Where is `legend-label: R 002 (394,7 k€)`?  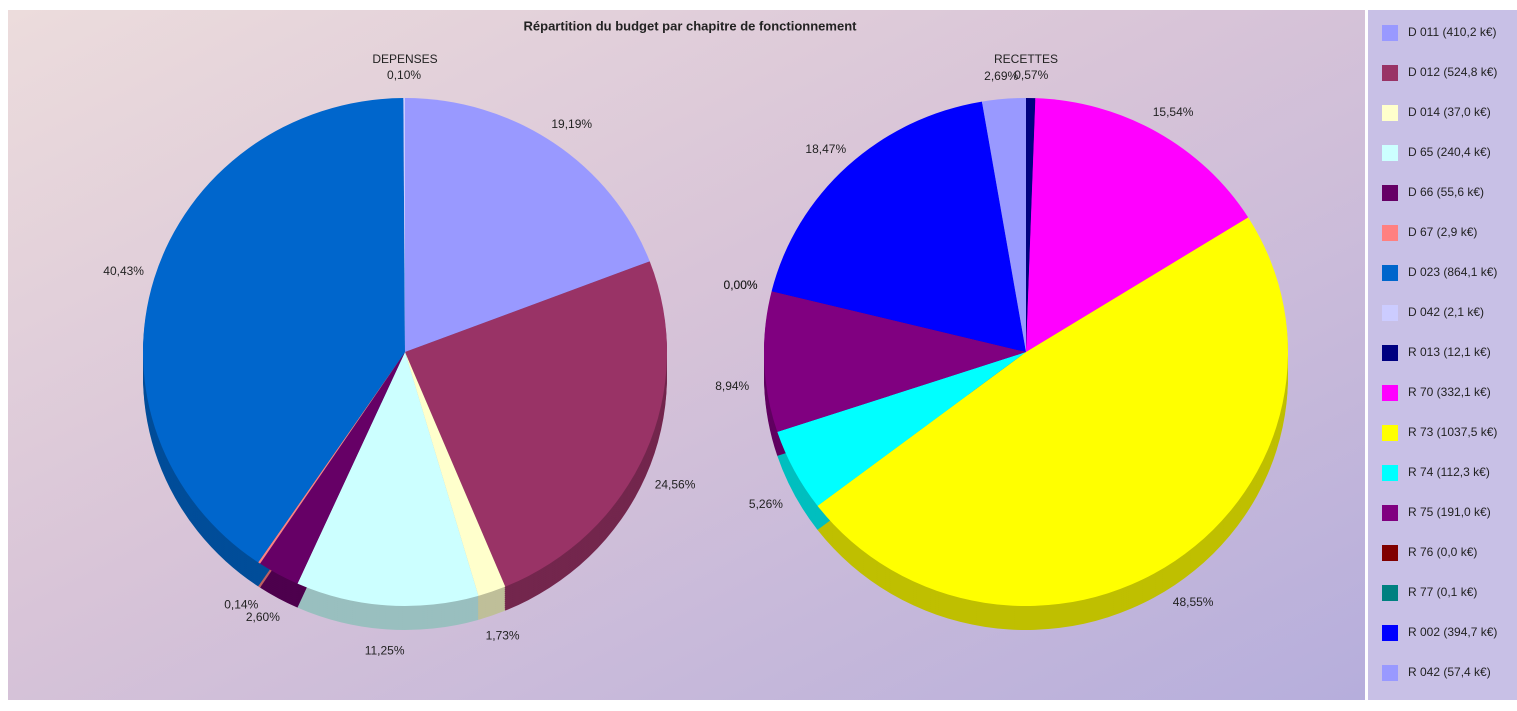 legend-label: R 002 (394,7 k€) is located at coordinates (1452, 632).